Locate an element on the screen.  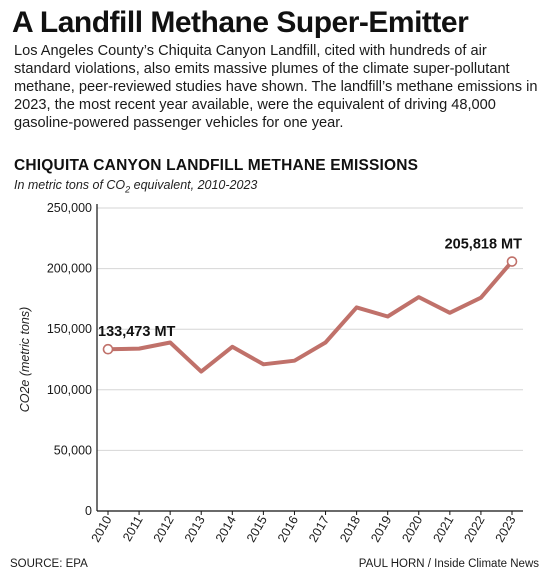
x-tick-label: 2010 is located at coordinates (102, 528).